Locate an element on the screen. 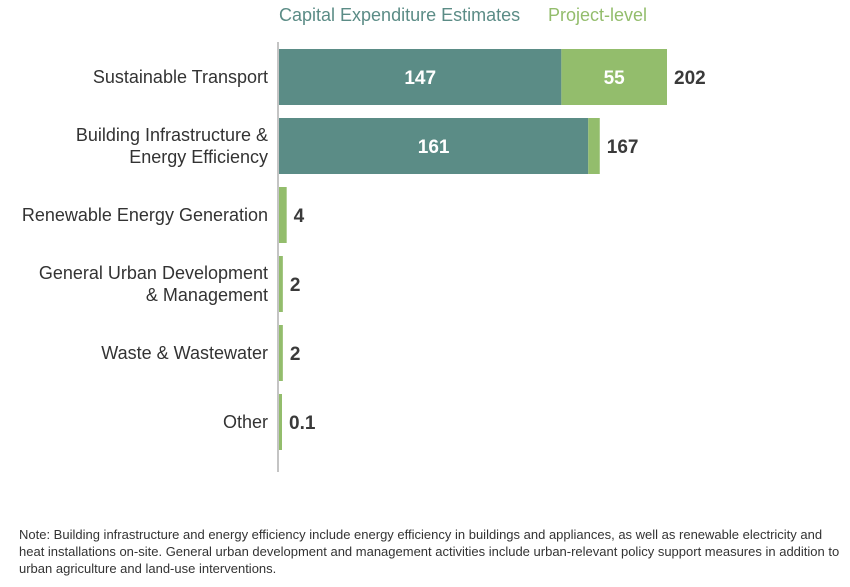 The width and height of the screenshot is (850, 587). category-label-line: Building Infrastructure & is located at coordinates (172, 135).